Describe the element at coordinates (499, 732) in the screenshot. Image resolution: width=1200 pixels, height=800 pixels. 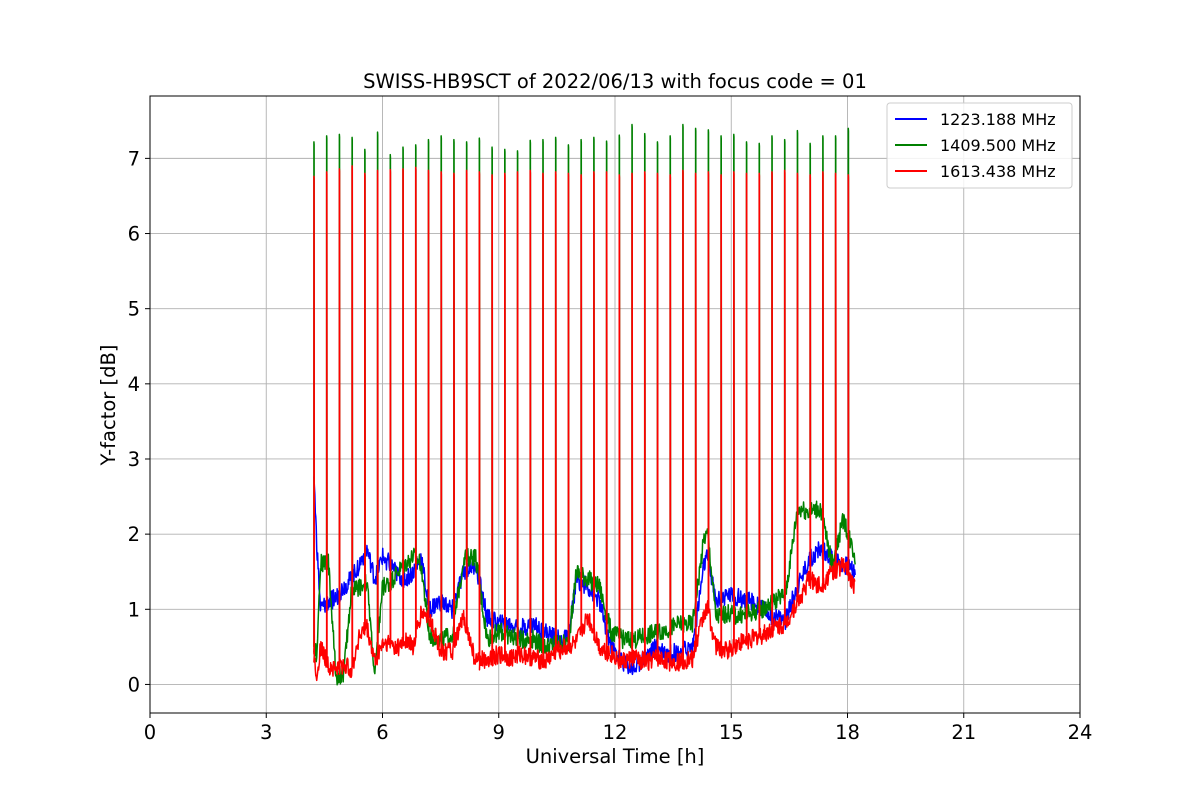
I see `x-tick-label: 9` at that location.